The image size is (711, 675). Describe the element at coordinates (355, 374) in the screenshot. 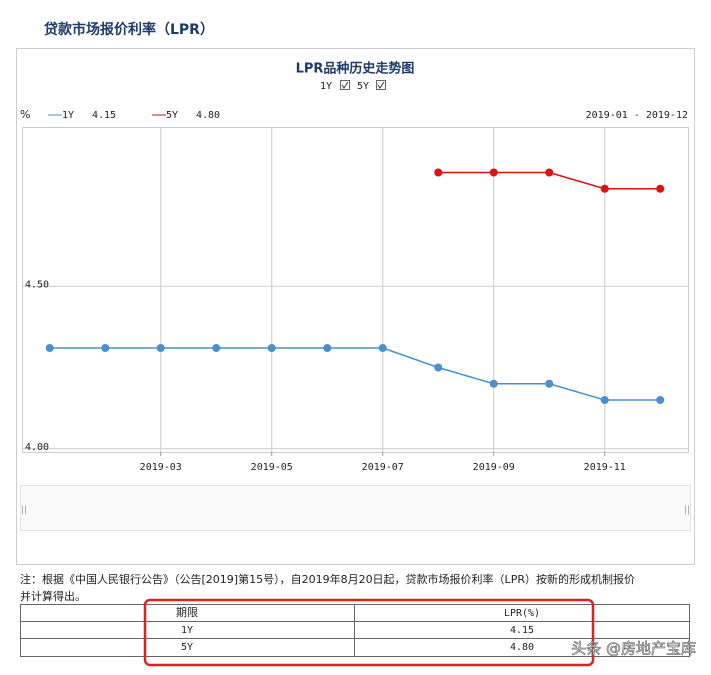

I see `series-line` at that location.